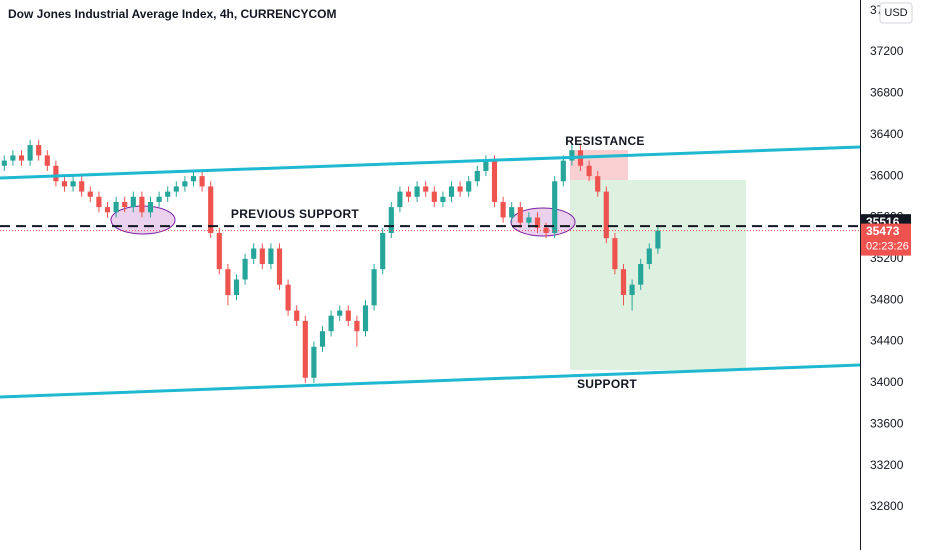  What do you see at coordinates (543, 222) in the screenshot?
I see `highlight-ellipse` at bounding box center [543, 222].